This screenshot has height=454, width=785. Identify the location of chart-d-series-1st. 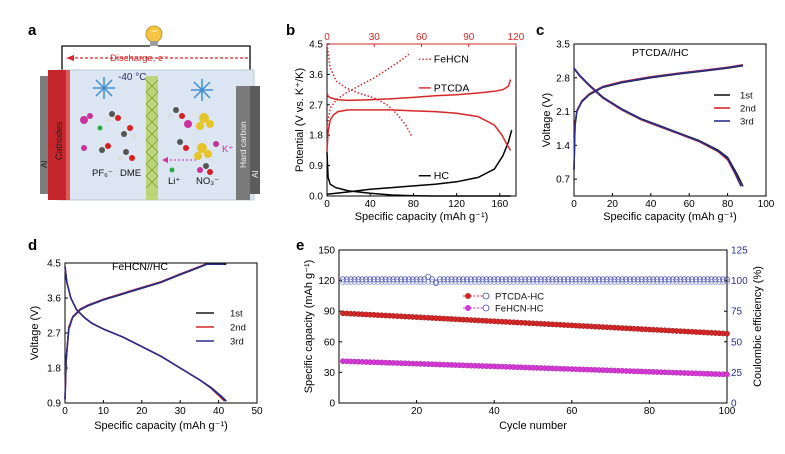
(145, 331).